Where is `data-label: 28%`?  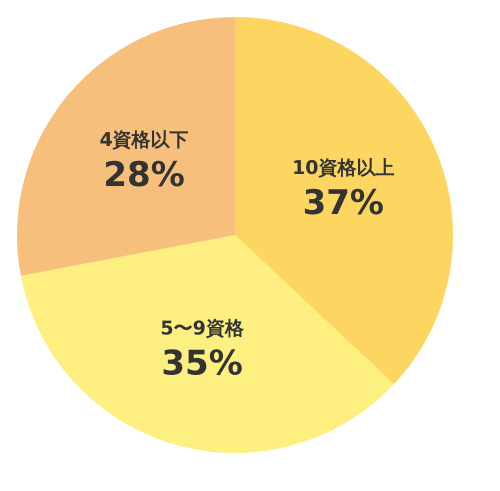
data-label: 28% is located at coordinates (144, 174).